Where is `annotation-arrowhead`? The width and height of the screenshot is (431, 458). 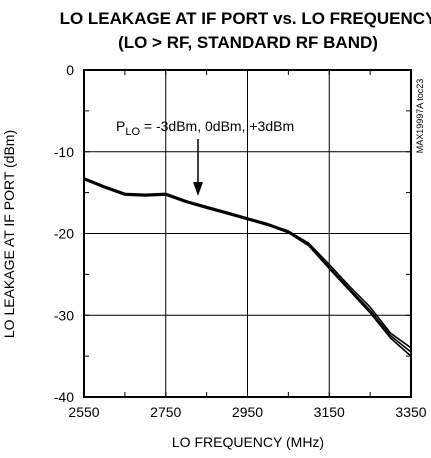 annotation-arrowhead is located at coordinates (198, 189).